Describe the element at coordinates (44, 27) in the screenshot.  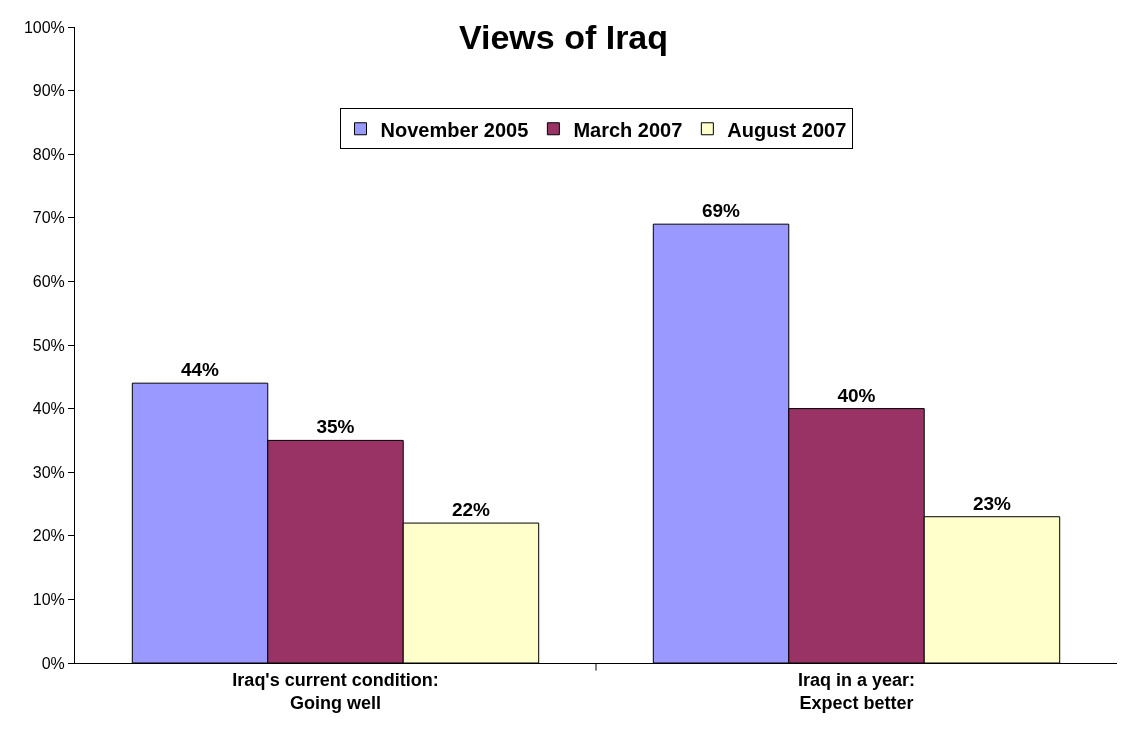
I see `y-tick-label: 100%` at that location.